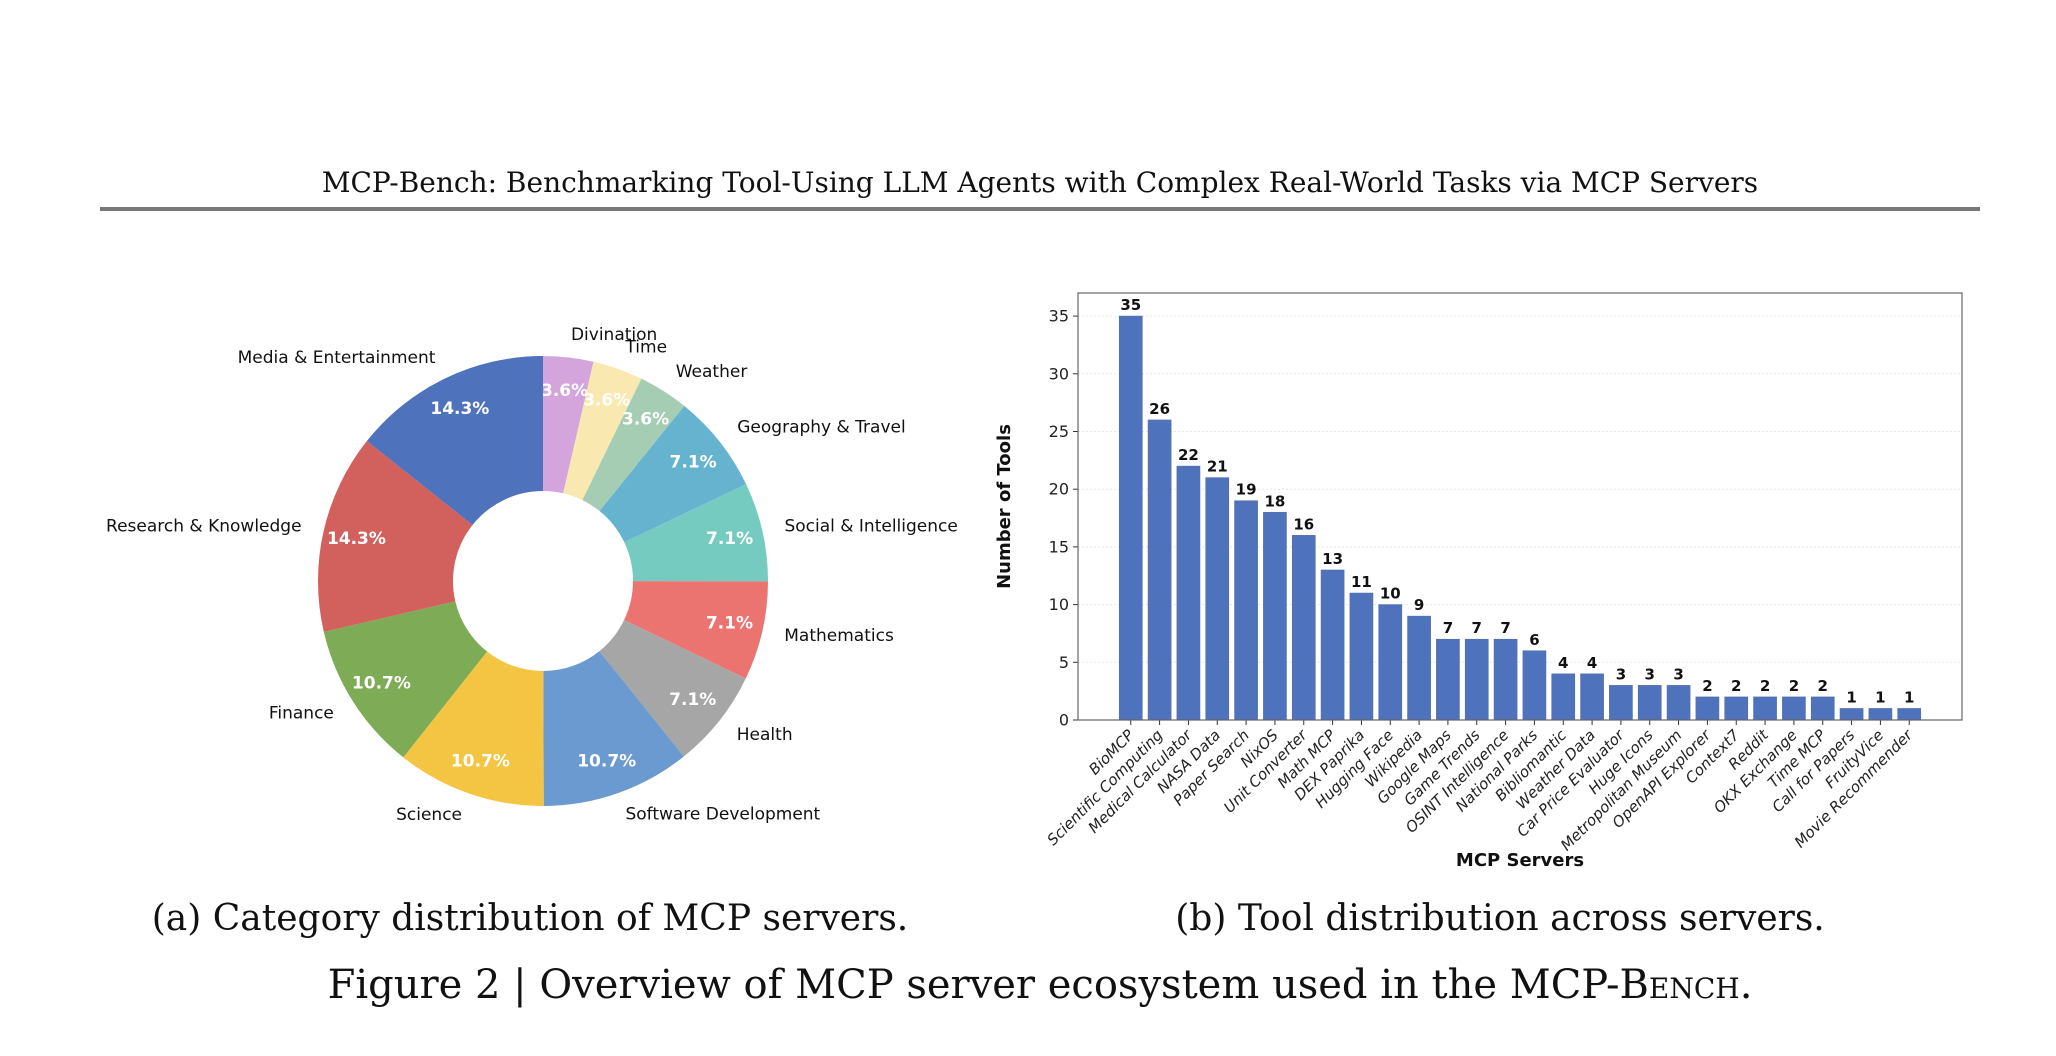 This screenshot has width=2056, height=1056. What do you see at coordinates (821, 428) in the screenshot?
I see `pie-category-label: Geography & Travel` at bounding box center [821, 428].